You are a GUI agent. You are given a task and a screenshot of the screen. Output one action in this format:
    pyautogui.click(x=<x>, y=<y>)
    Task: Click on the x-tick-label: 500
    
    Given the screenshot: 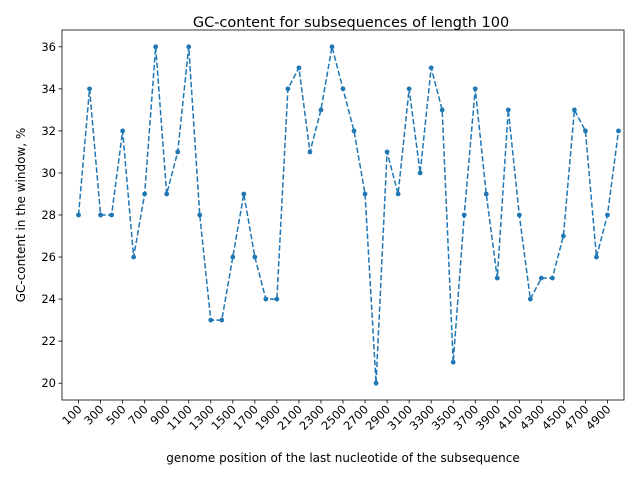 What is the action you would take?
    pyautogui.click(x=115, y=414)
    